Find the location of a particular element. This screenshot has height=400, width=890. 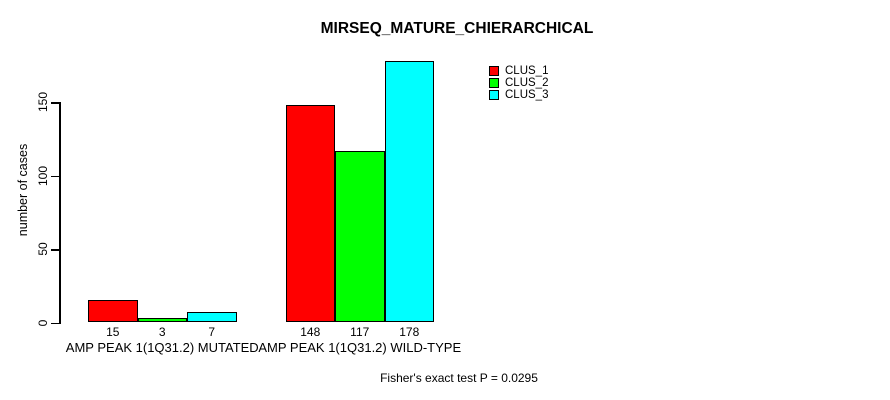

y-axis-title: number of cases is located at coordinates (23, 190).